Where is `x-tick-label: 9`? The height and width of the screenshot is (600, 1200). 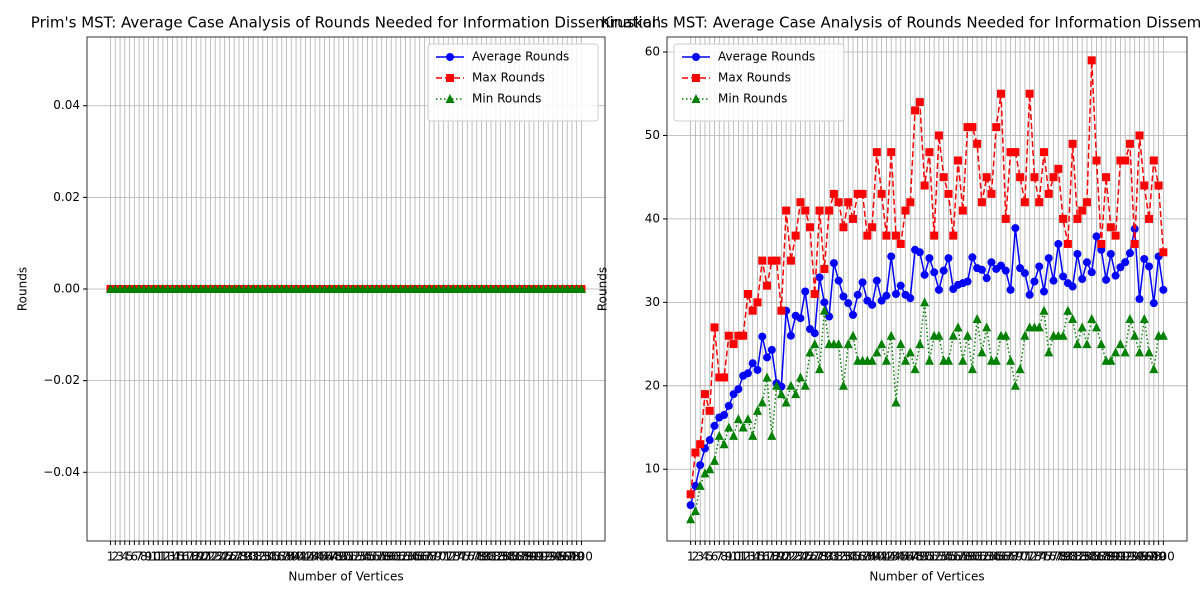
x-tick-label: 9 is located at coordinates (149, 557).